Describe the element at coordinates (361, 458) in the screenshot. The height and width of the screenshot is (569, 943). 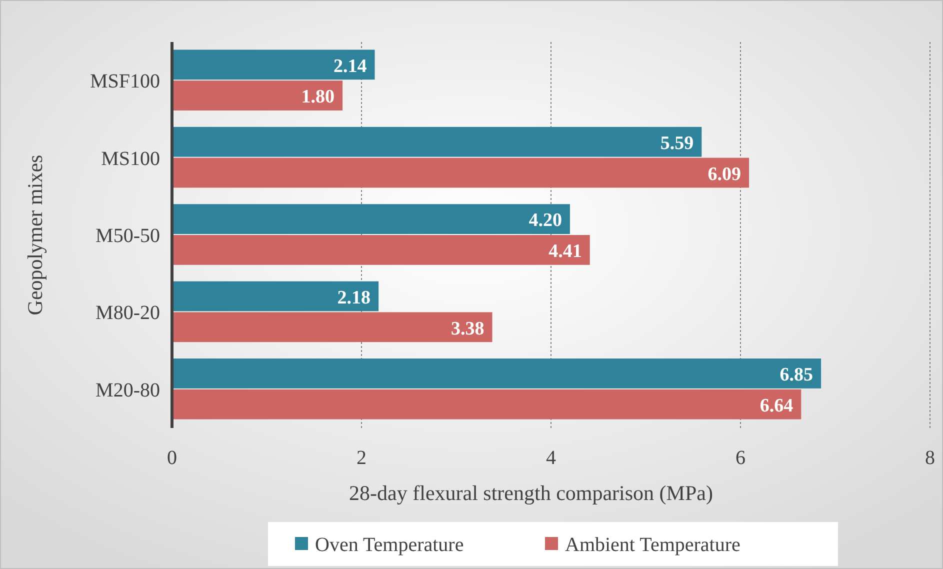
I see `x-tick-label: 2` at that location.